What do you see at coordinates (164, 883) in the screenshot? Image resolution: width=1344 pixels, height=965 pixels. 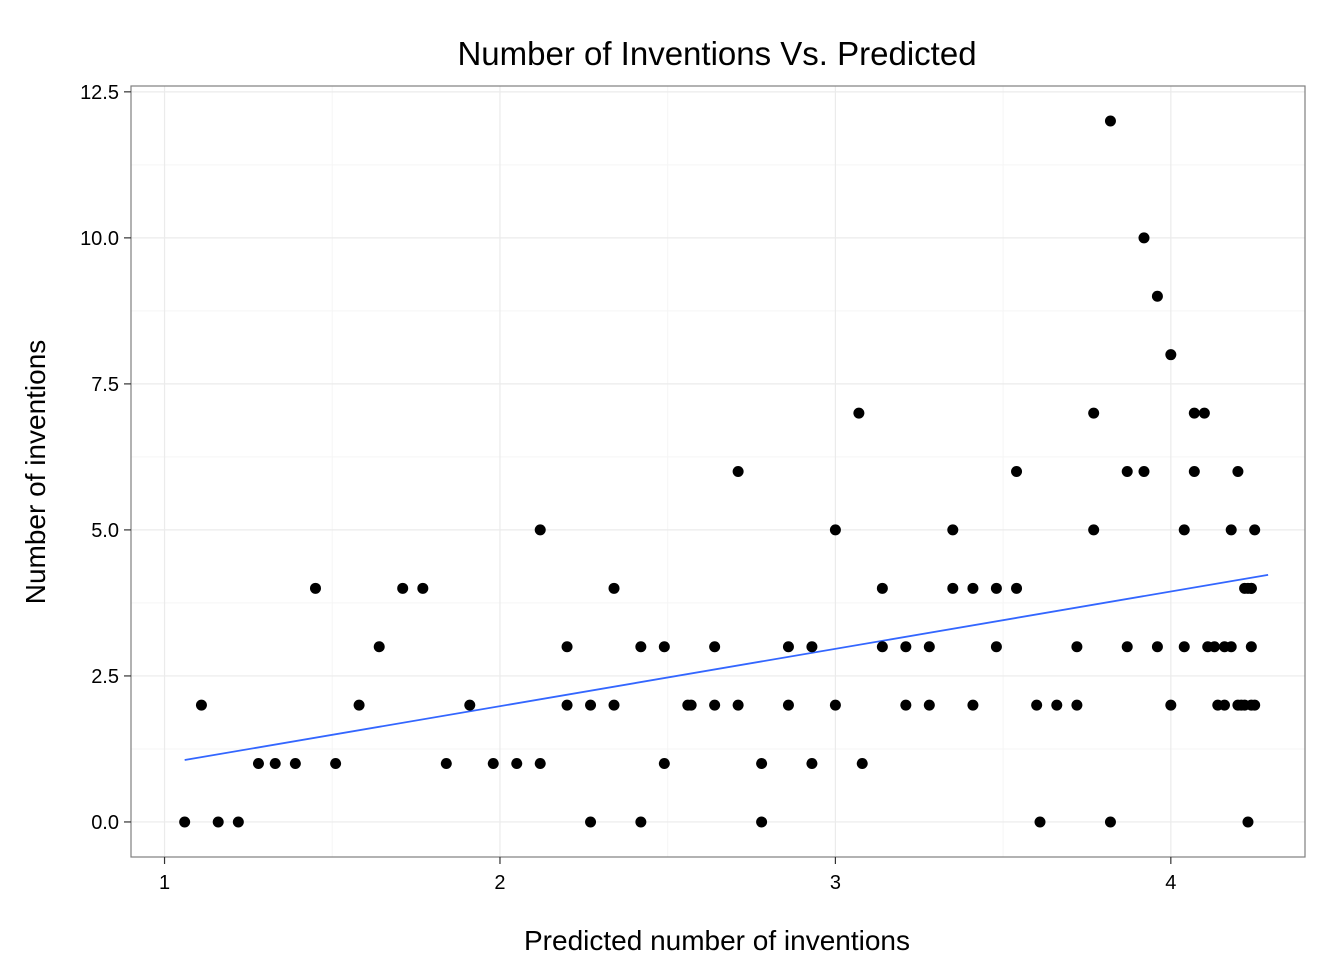 I see `x-tick-label: 1` at bounding box center [164, 883].